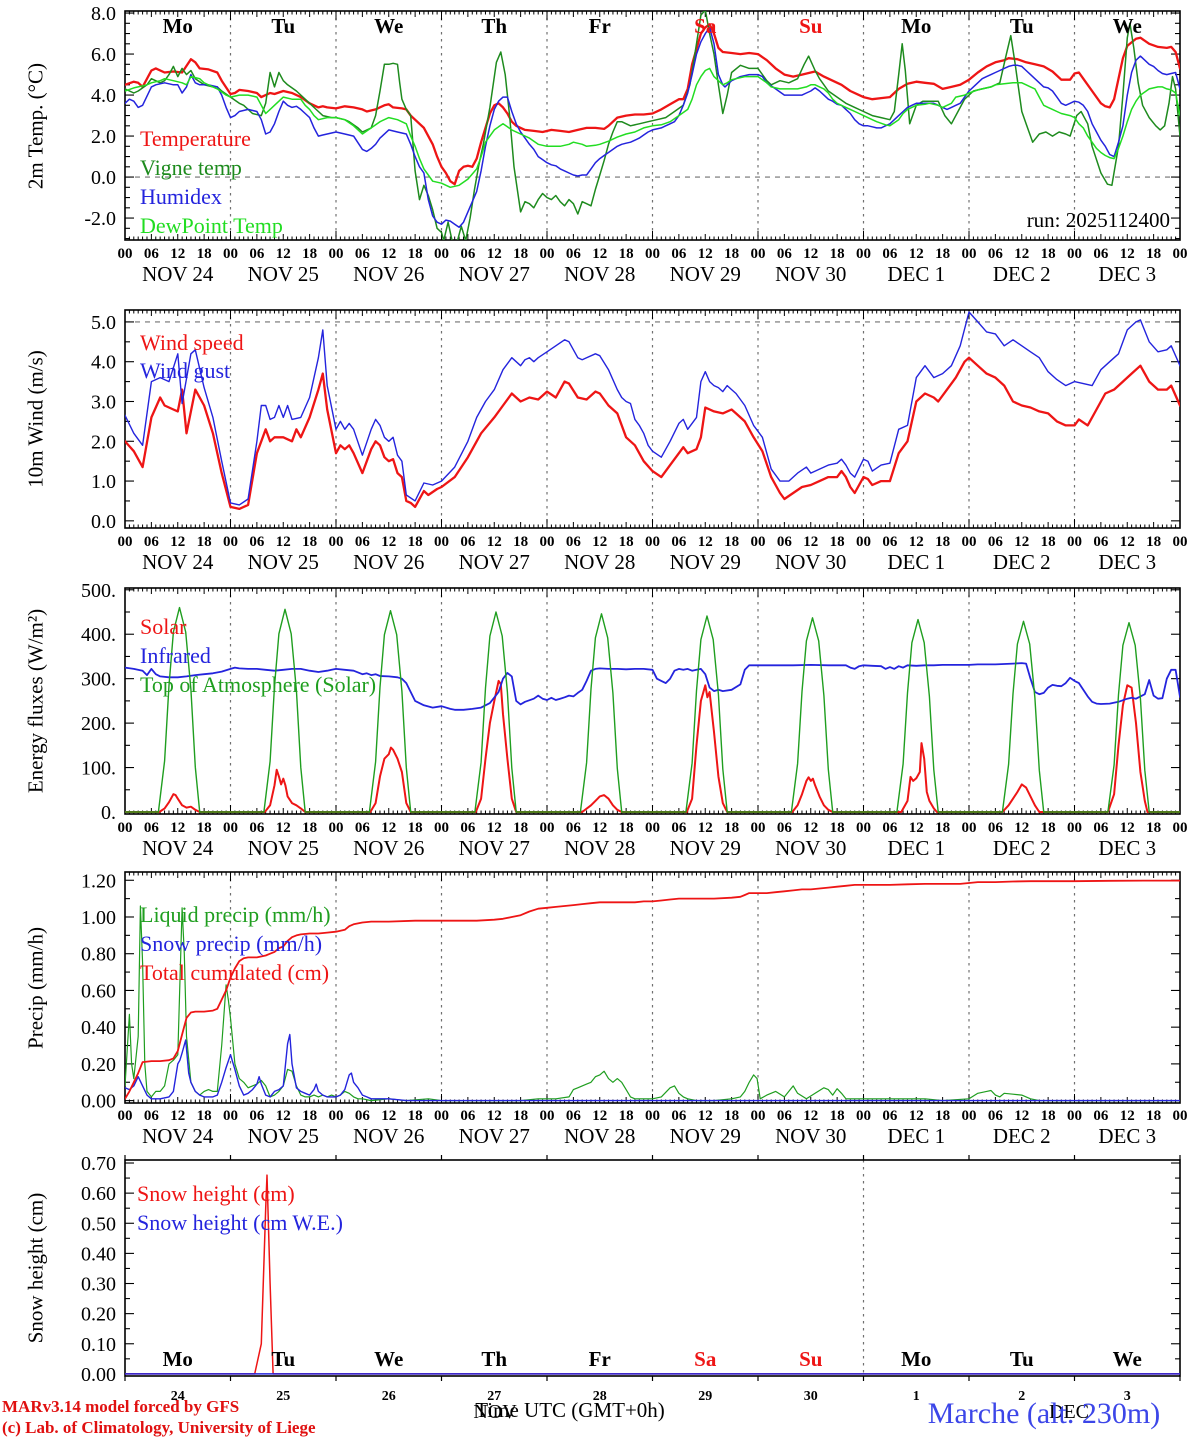 This screenshot has height=1440, width=1194. I want to click on legend-vigne-temp: Vigne temp, so click(191, 167).